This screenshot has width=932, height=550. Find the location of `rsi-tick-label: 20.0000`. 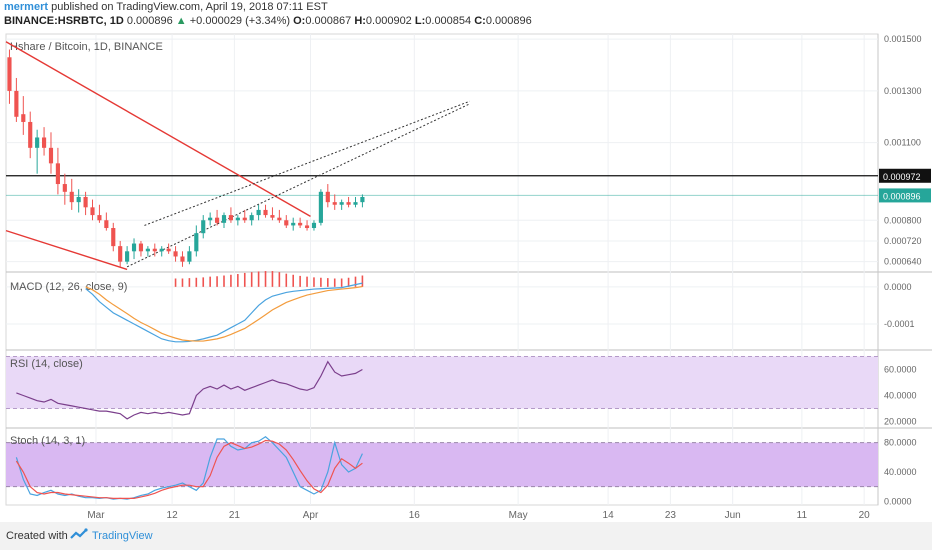

rsi-tick-label: 20.0000 is located at coordinates (900, 422).